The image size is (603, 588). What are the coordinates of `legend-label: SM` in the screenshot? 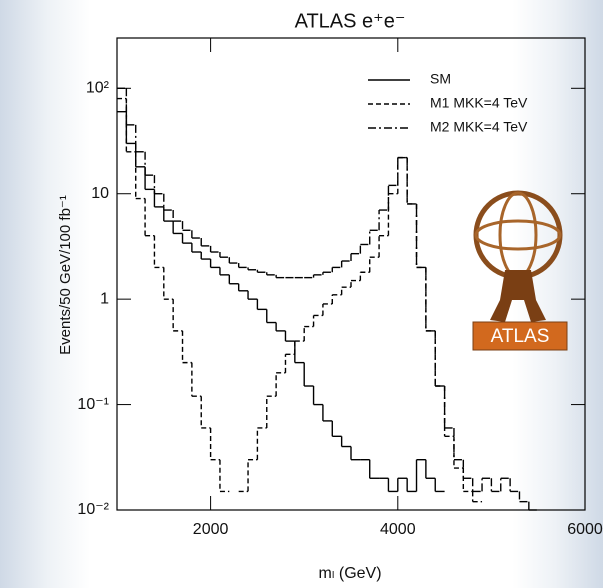 It's located at (440, 79).